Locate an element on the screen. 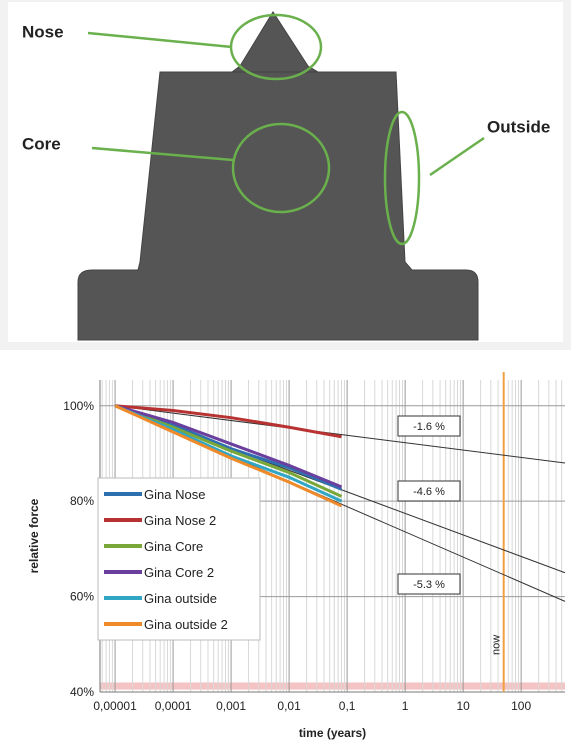 Image resolution: width=571 pixels, height=744 pixels. x-tick-label: 10 is located at coordinates (463, 706).